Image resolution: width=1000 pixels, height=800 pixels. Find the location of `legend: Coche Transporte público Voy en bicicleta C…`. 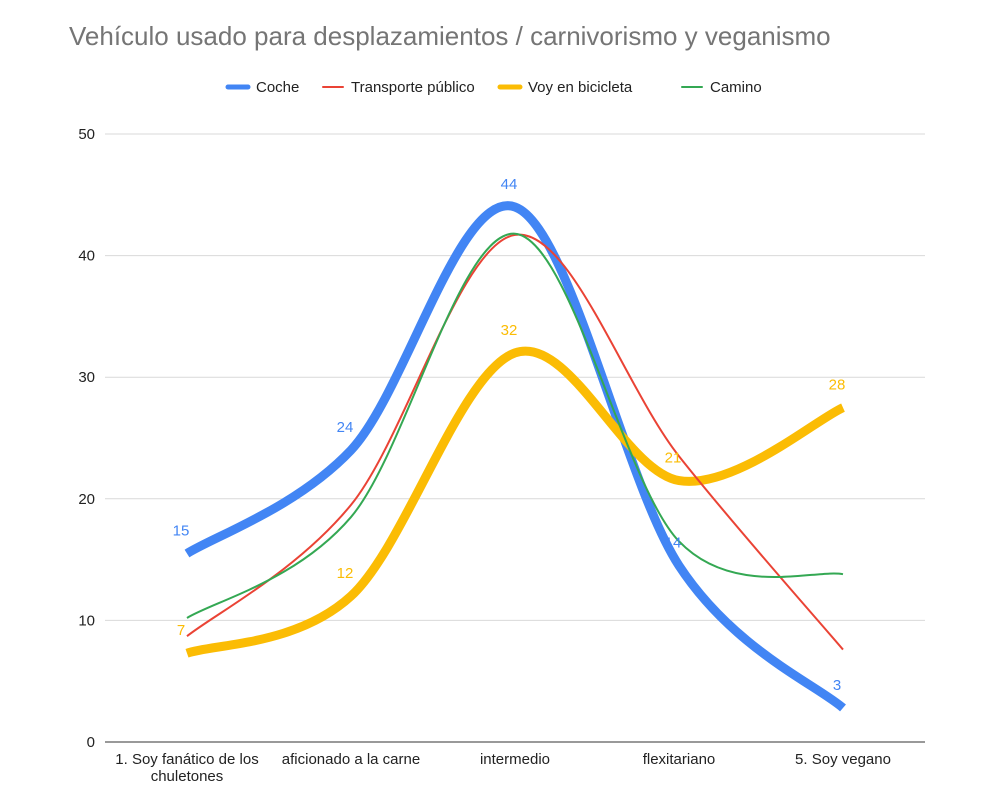

legend: Coche Transporte público Voy en bicicleta C… is located at coordinates (493, 87).